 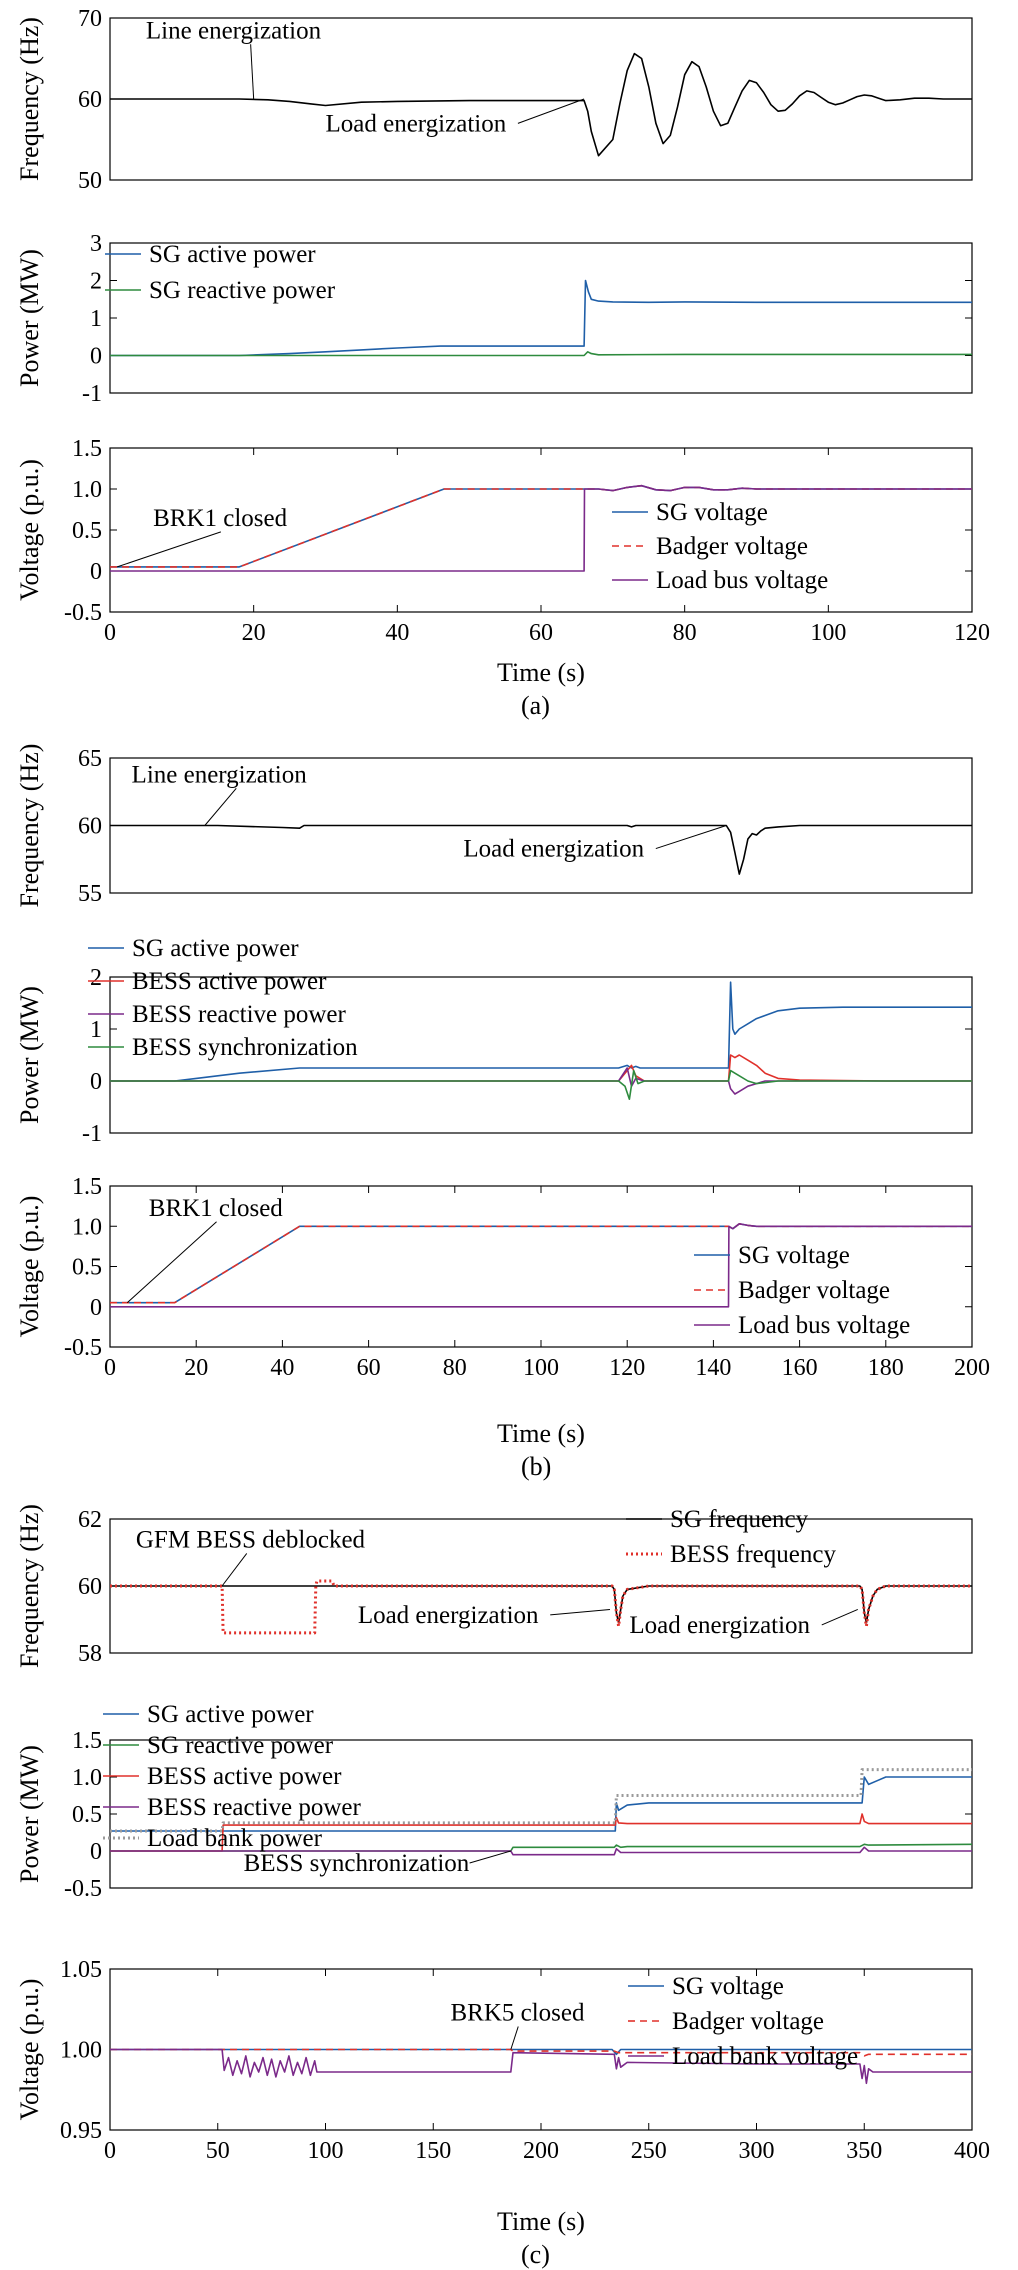 What do you see at coordinates (541, 1265) in the screenshot?
I see `series-line-load-bus-voltage` at bounding box center [541, 1265].